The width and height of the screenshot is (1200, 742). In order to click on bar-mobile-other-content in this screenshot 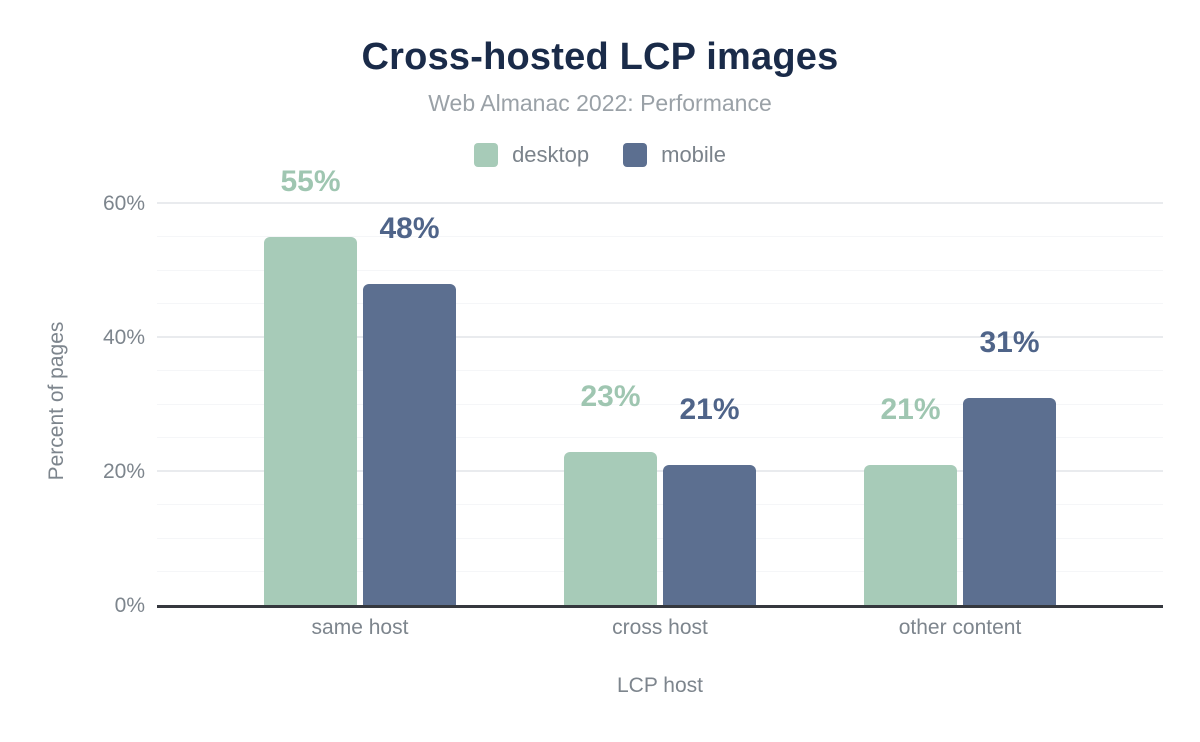, I will do `click(1009, 502)`.